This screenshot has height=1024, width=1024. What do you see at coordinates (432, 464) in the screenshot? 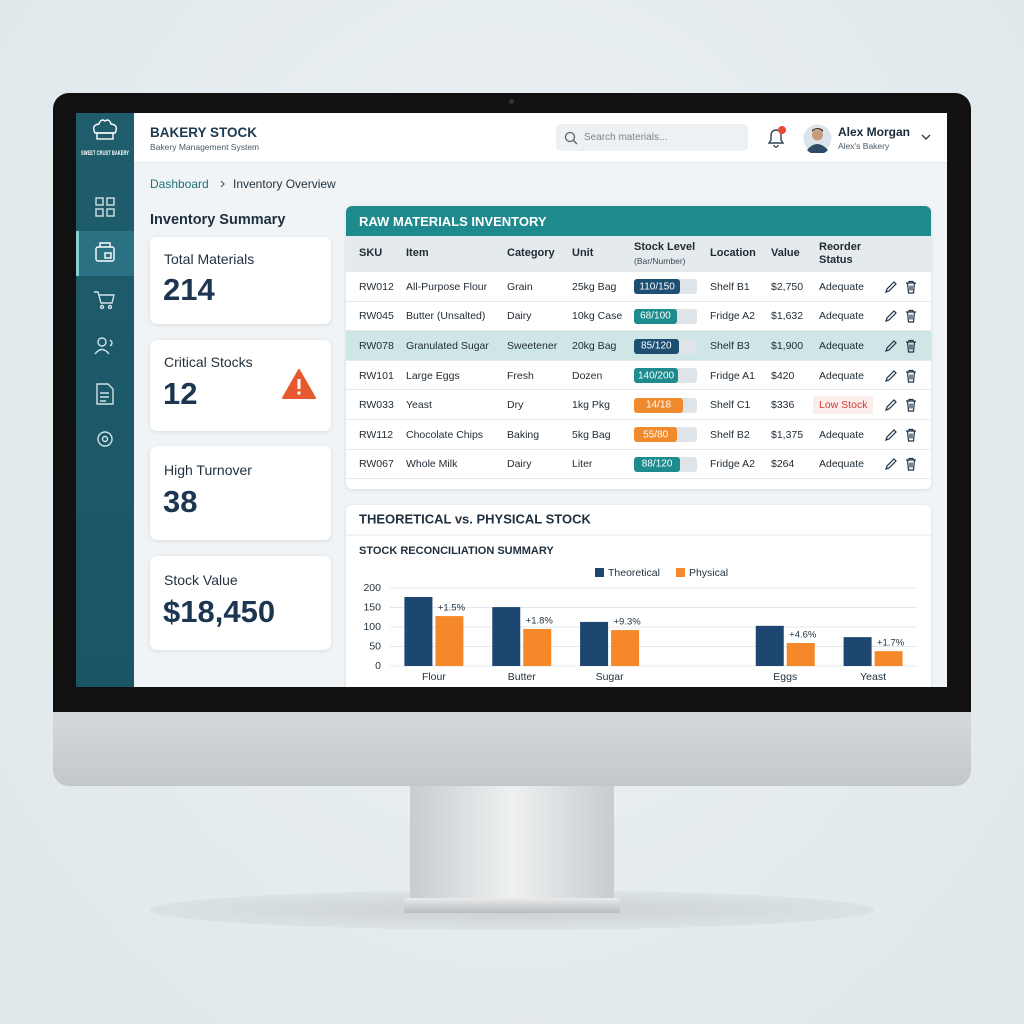
I see `cell-item: Whole Milk` at bounding box center [432, 464].